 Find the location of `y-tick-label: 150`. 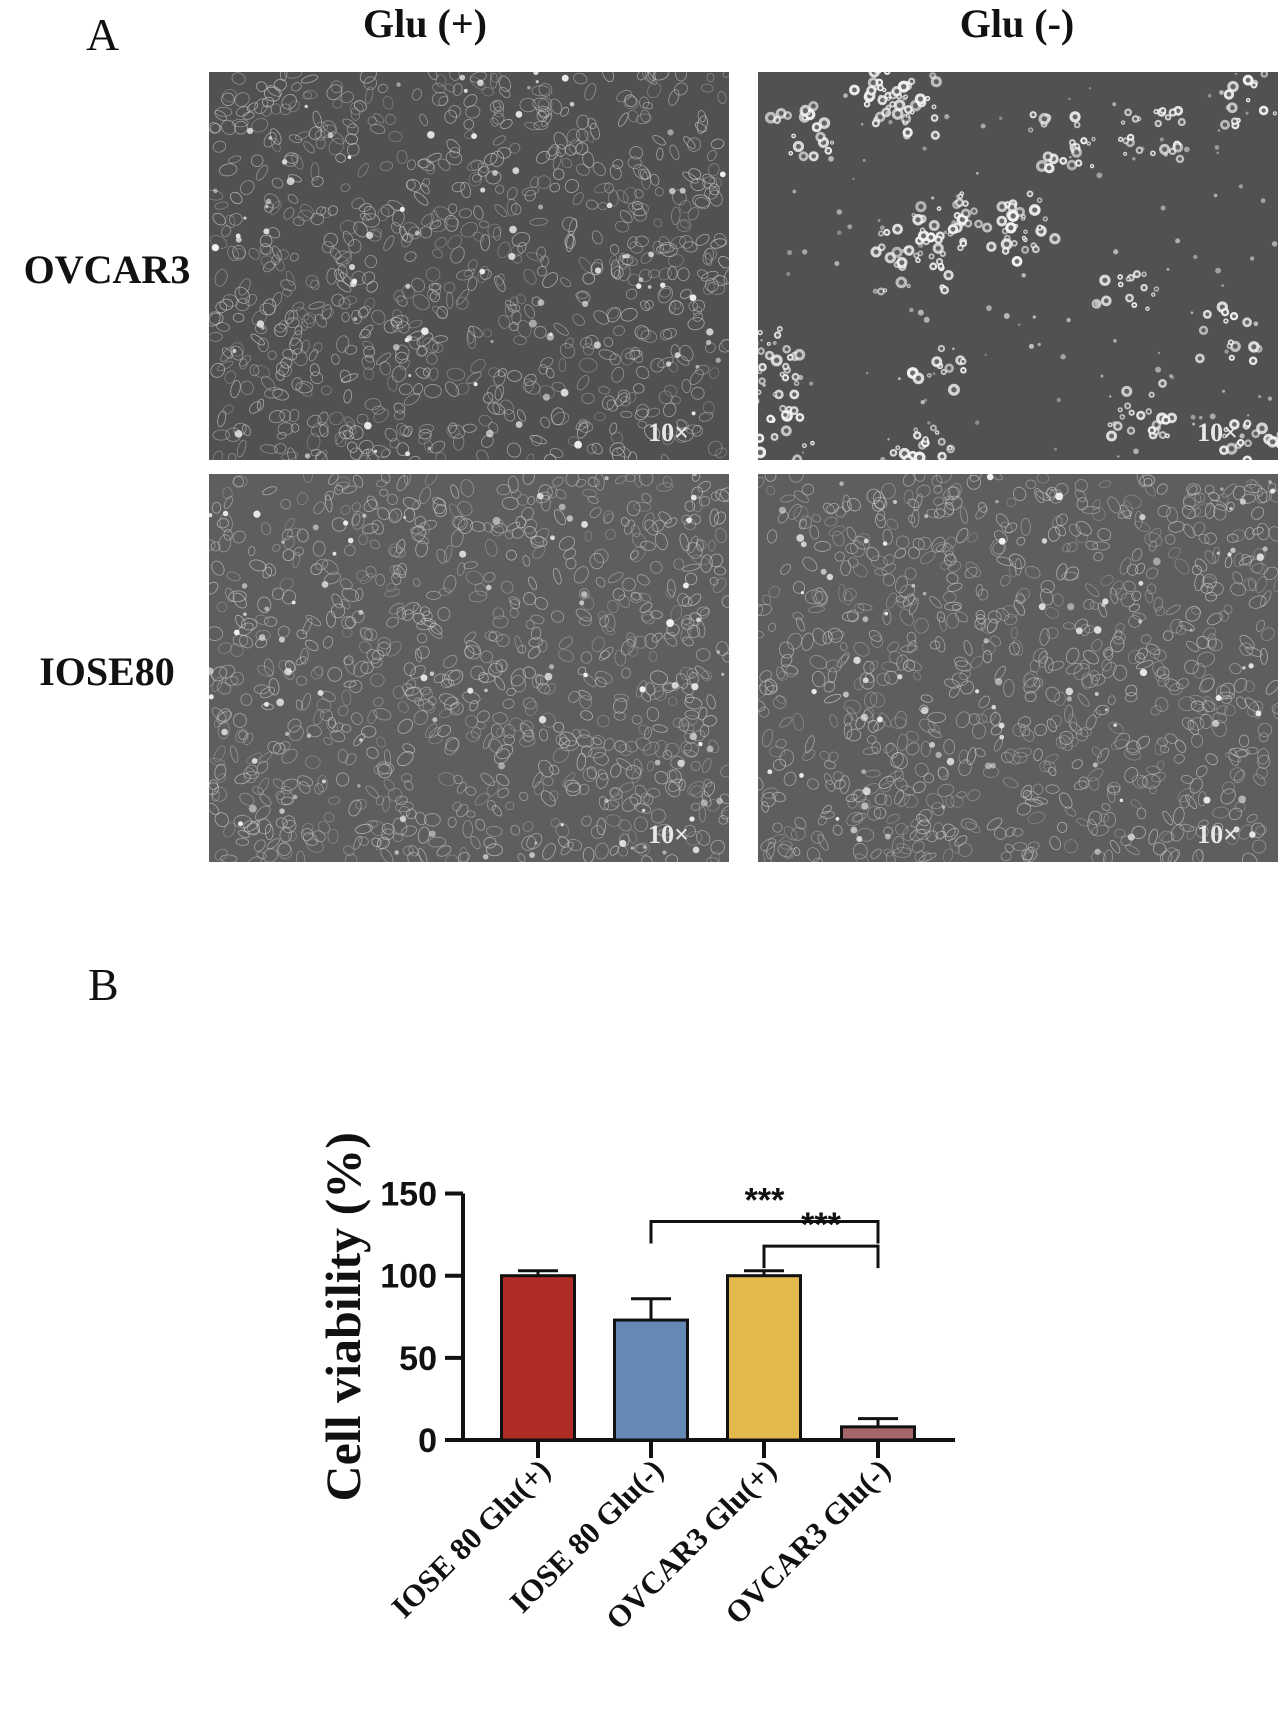

y-tick-label: 150 is located at coordinates (408, 1195).